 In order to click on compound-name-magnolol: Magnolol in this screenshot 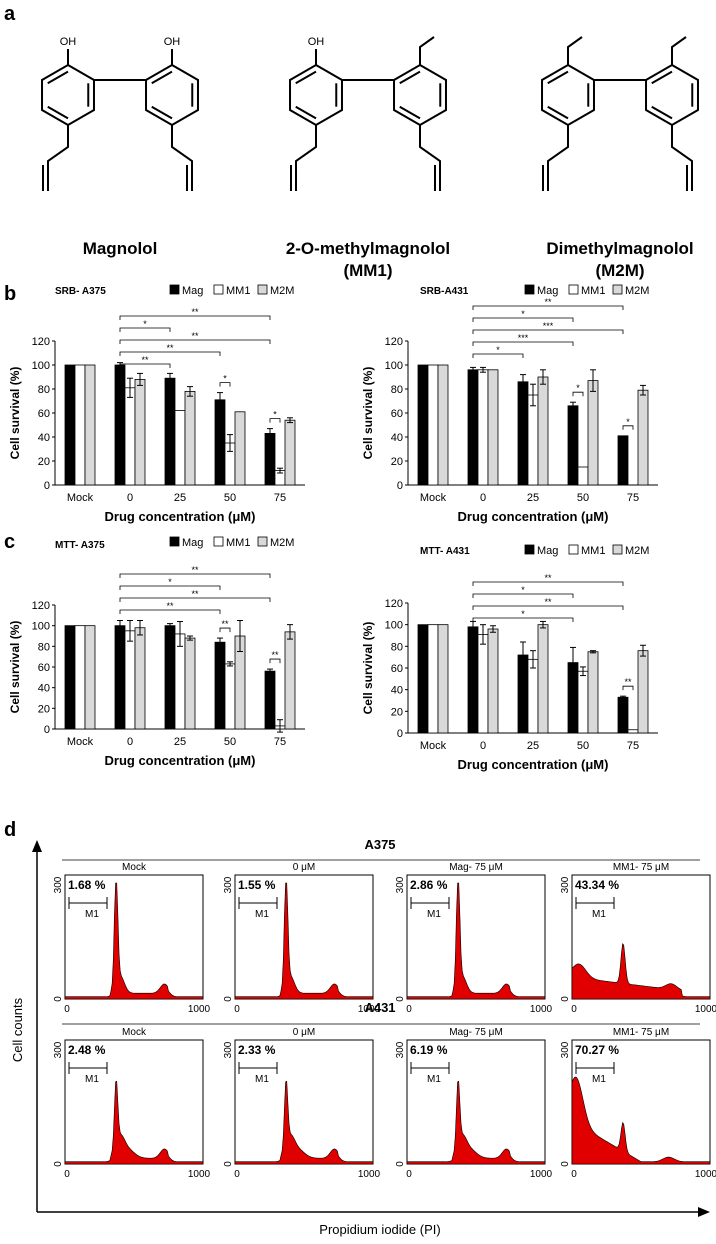, I will do `click(120, 248)`.